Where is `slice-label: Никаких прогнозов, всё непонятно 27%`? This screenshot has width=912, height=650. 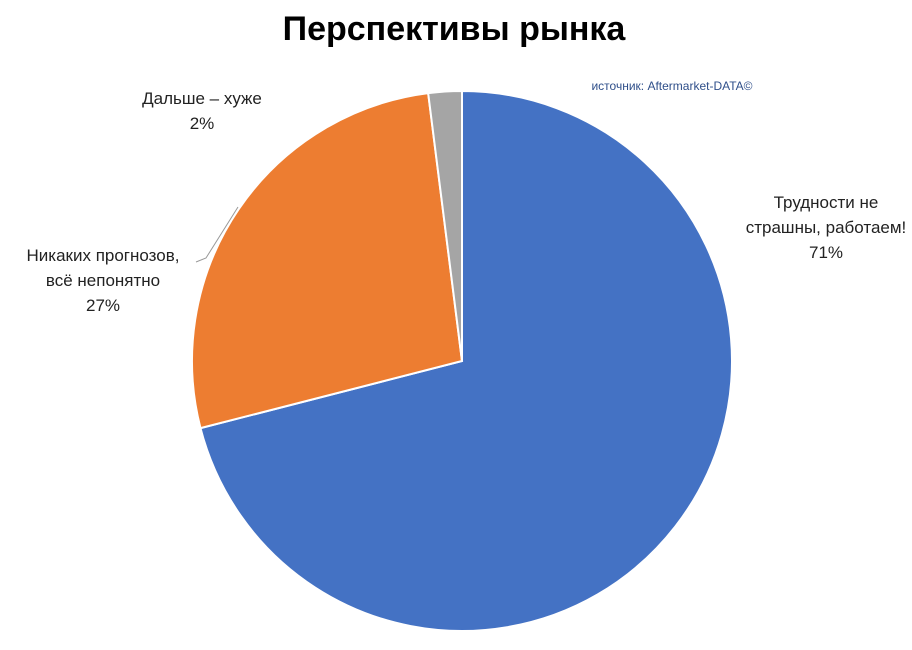
slice-label: Никаких прогнозов, всё непонятно 27% is located at coordinates (103, 280).